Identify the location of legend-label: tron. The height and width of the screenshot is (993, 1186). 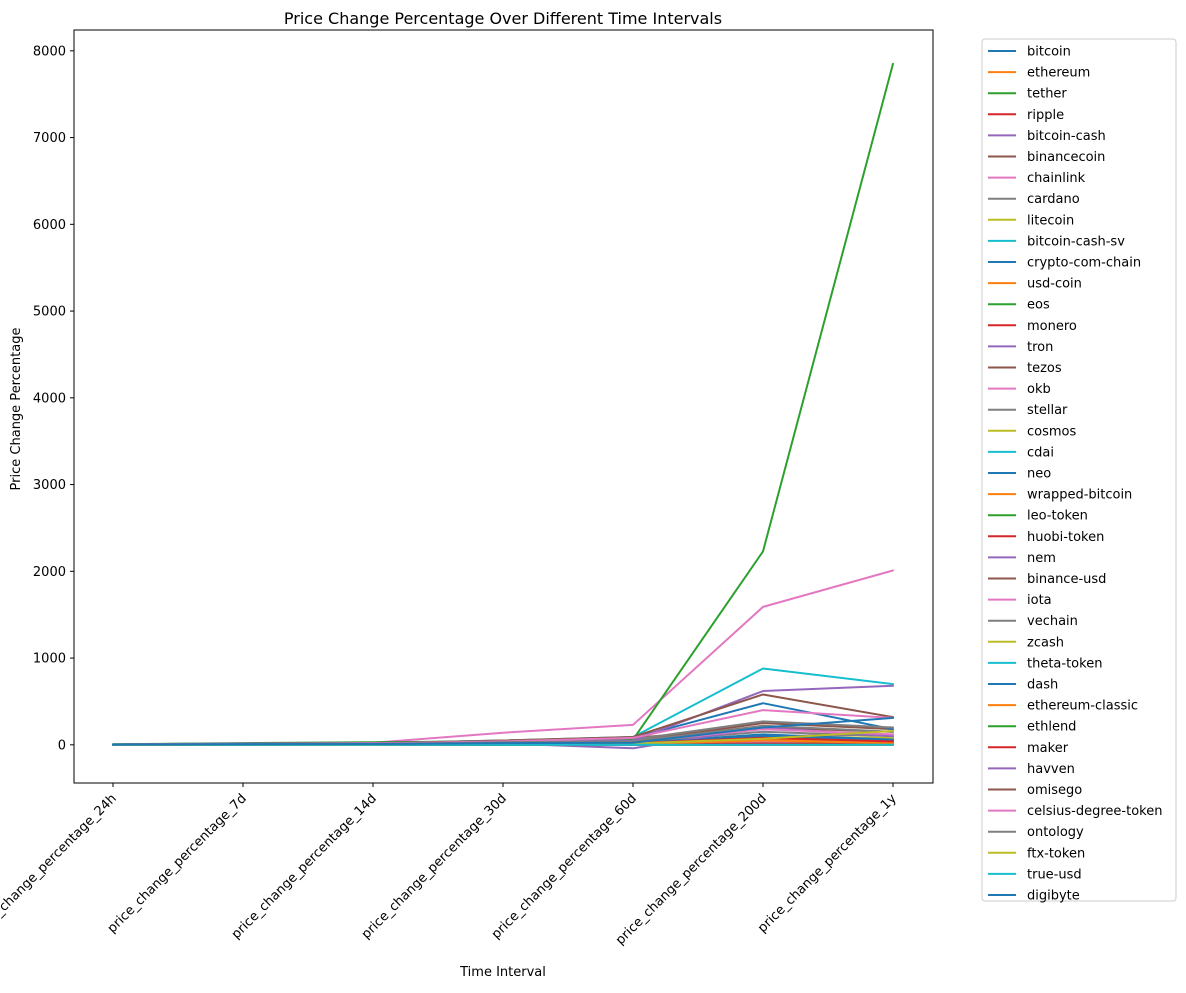
(1040, 347).